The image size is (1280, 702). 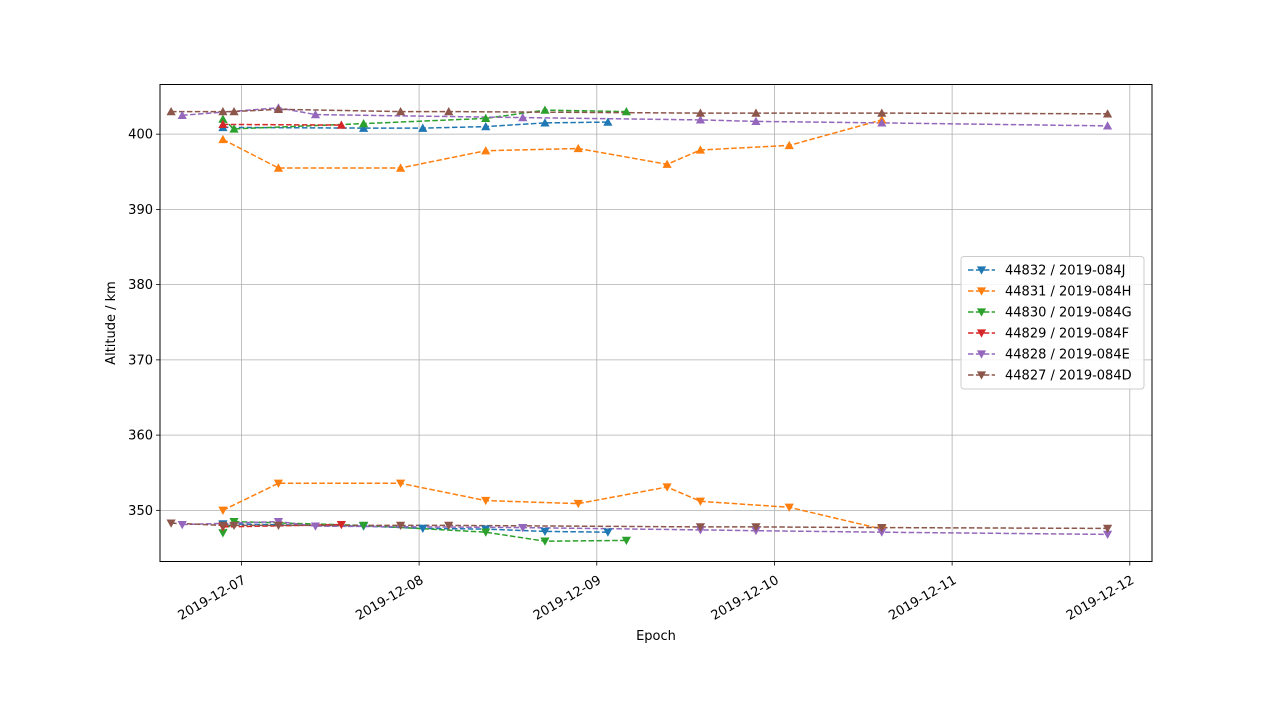 I want to click on x-tick-label: 2019-12-11, so click(x=922, y=598).